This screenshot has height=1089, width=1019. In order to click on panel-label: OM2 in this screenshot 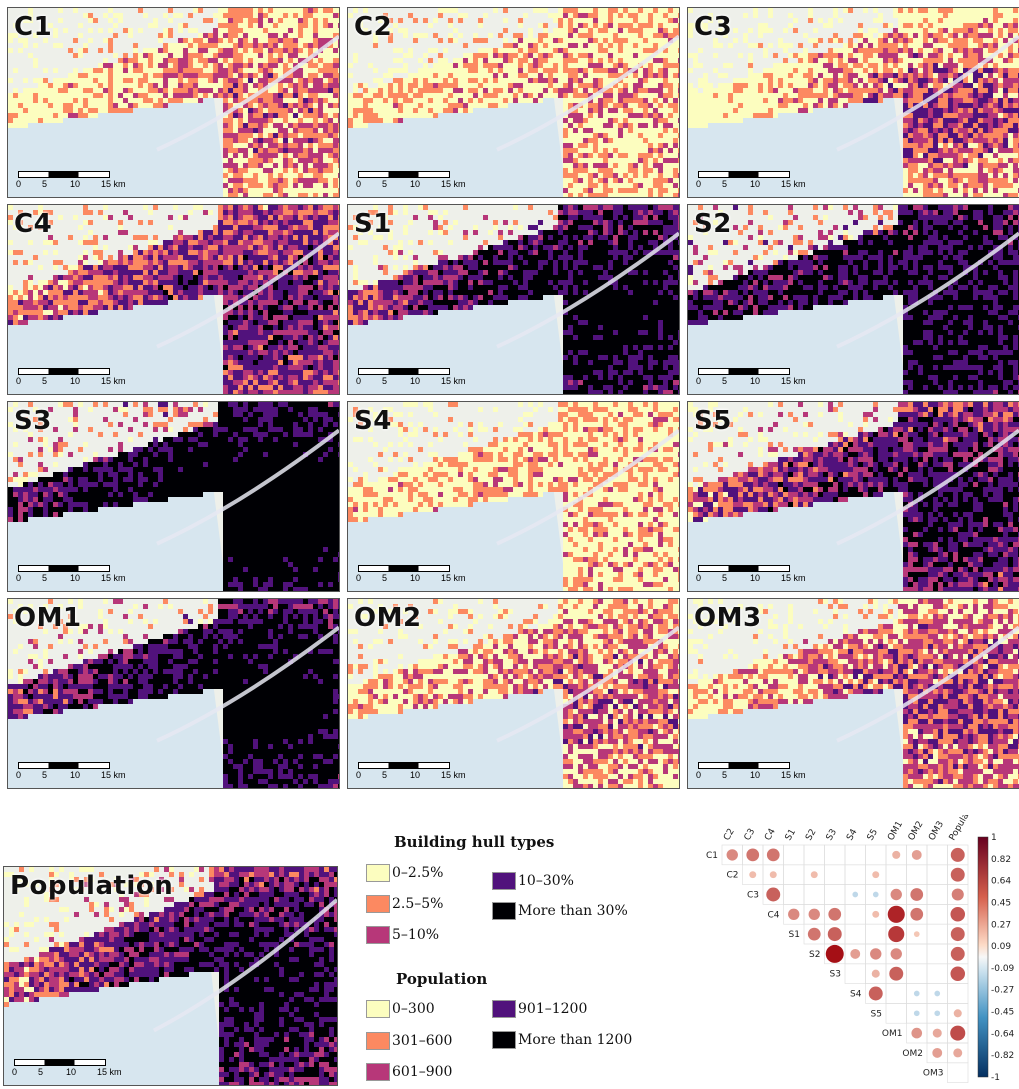, I will do `click(388, 618)`.